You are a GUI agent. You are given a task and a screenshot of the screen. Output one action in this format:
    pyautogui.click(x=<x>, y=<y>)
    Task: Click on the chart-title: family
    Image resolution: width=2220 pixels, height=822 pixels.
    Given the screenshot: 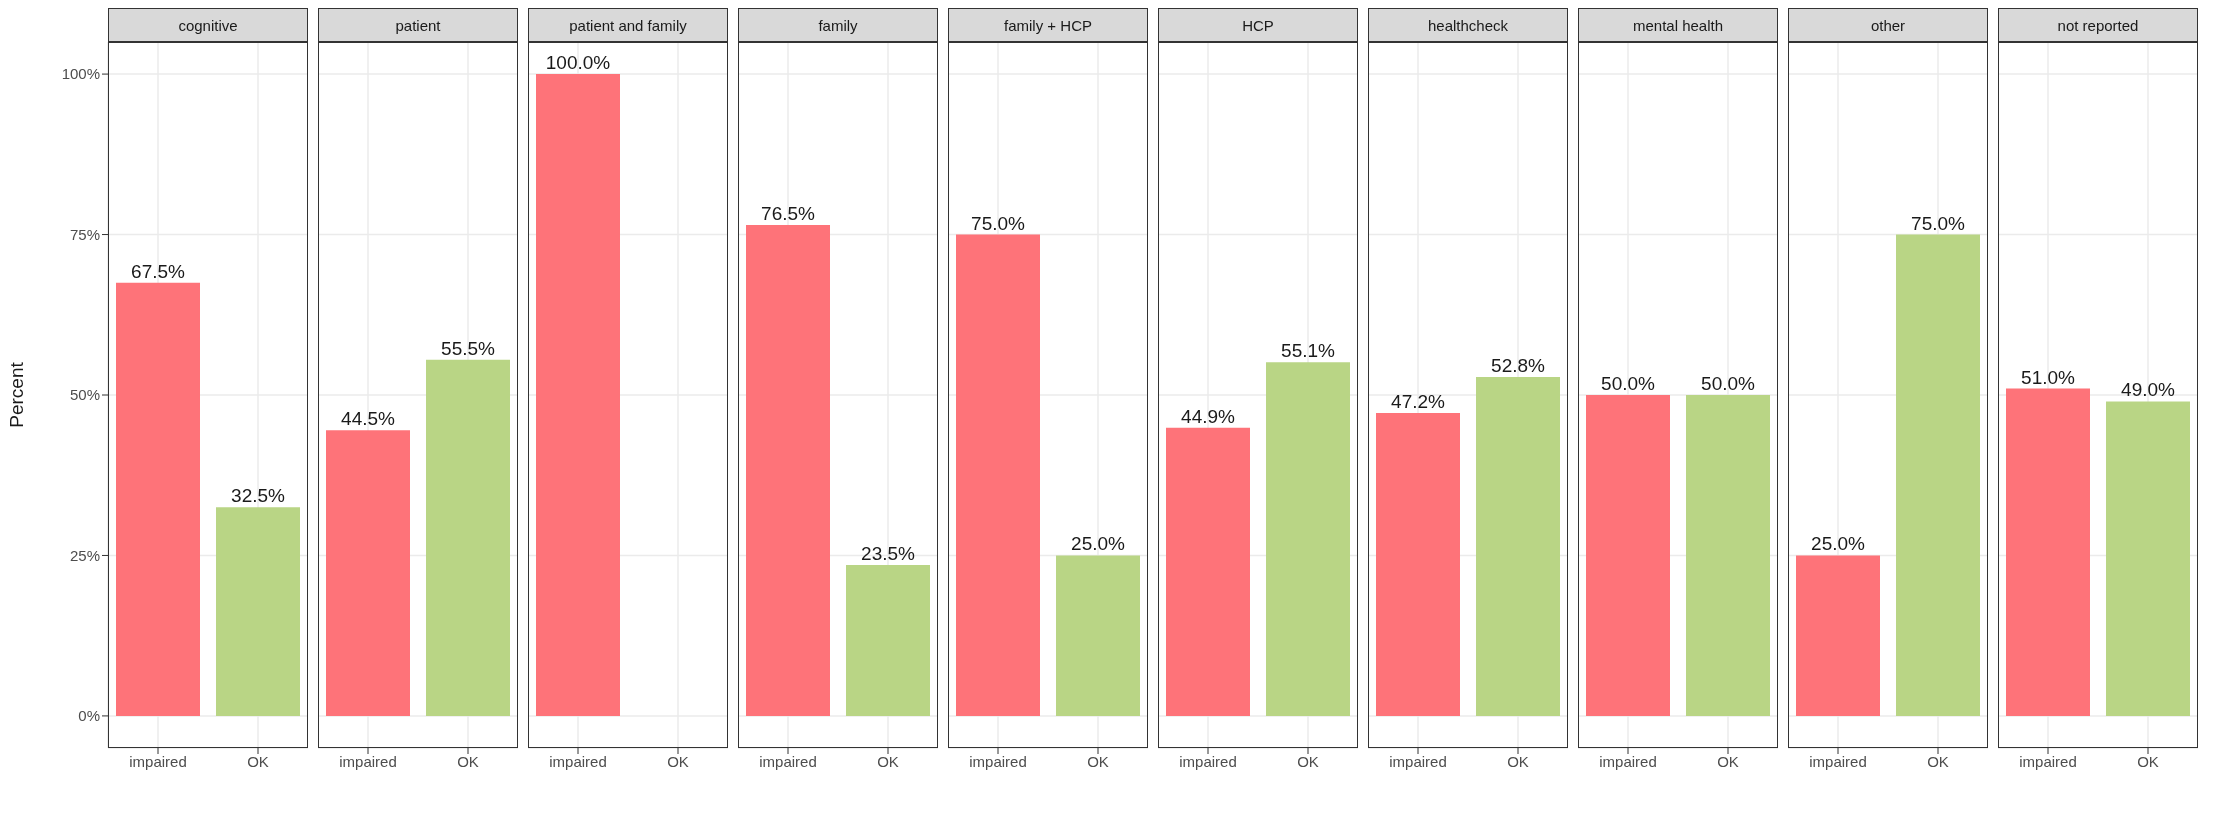 What is the action you would take?
    pyautogui.click(x=838, y=25)
    